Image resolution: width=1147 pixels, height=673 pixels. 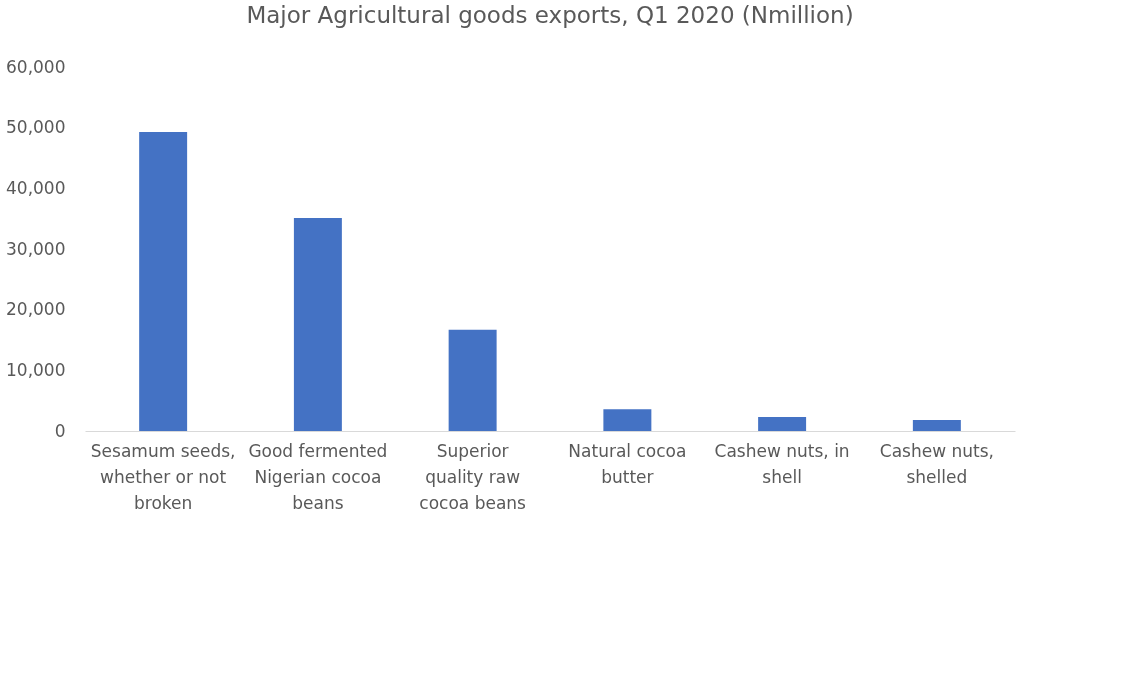 I want to click on y-tick-label: 20,000, so click(x=36, y=309).